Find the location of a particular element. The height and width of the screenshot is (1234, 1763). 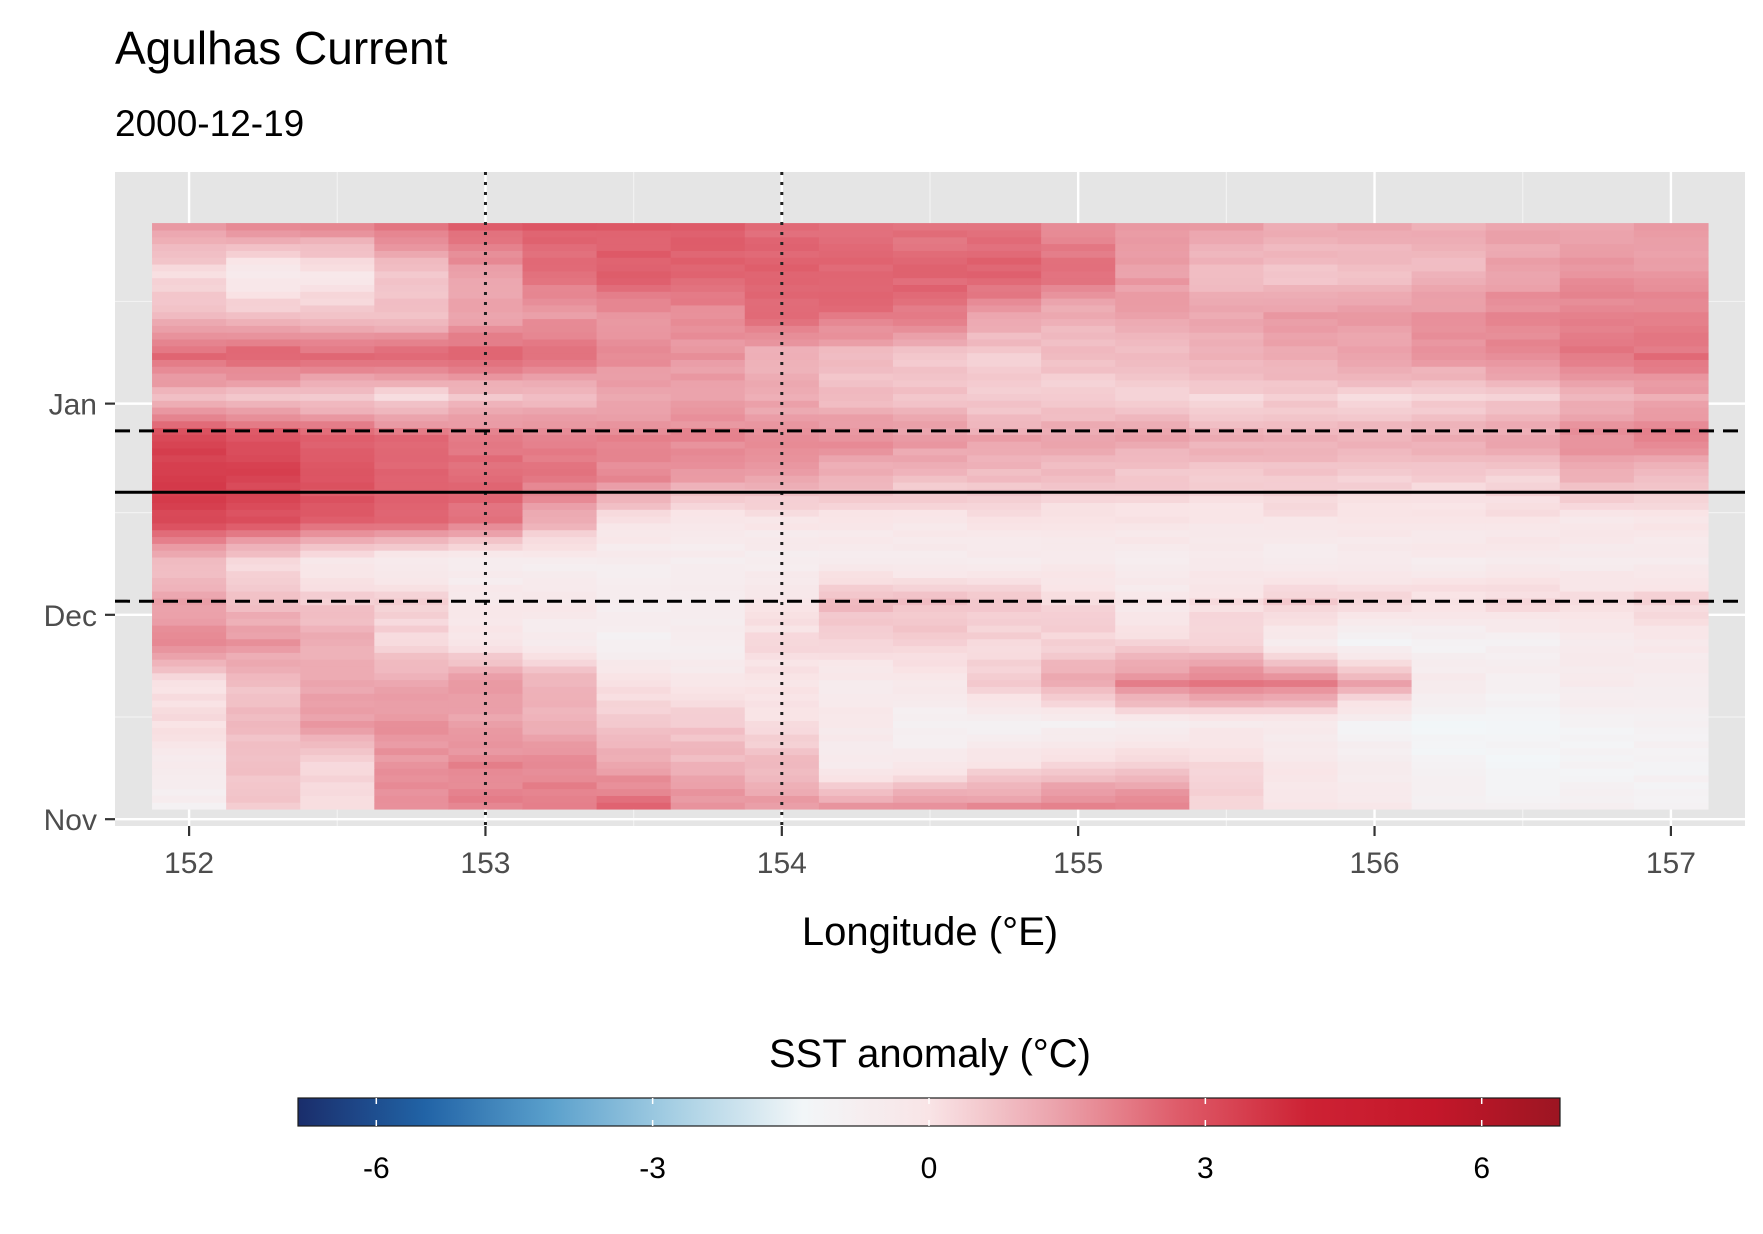

x-tick-label: 152 is located at coordinates (189, 863).